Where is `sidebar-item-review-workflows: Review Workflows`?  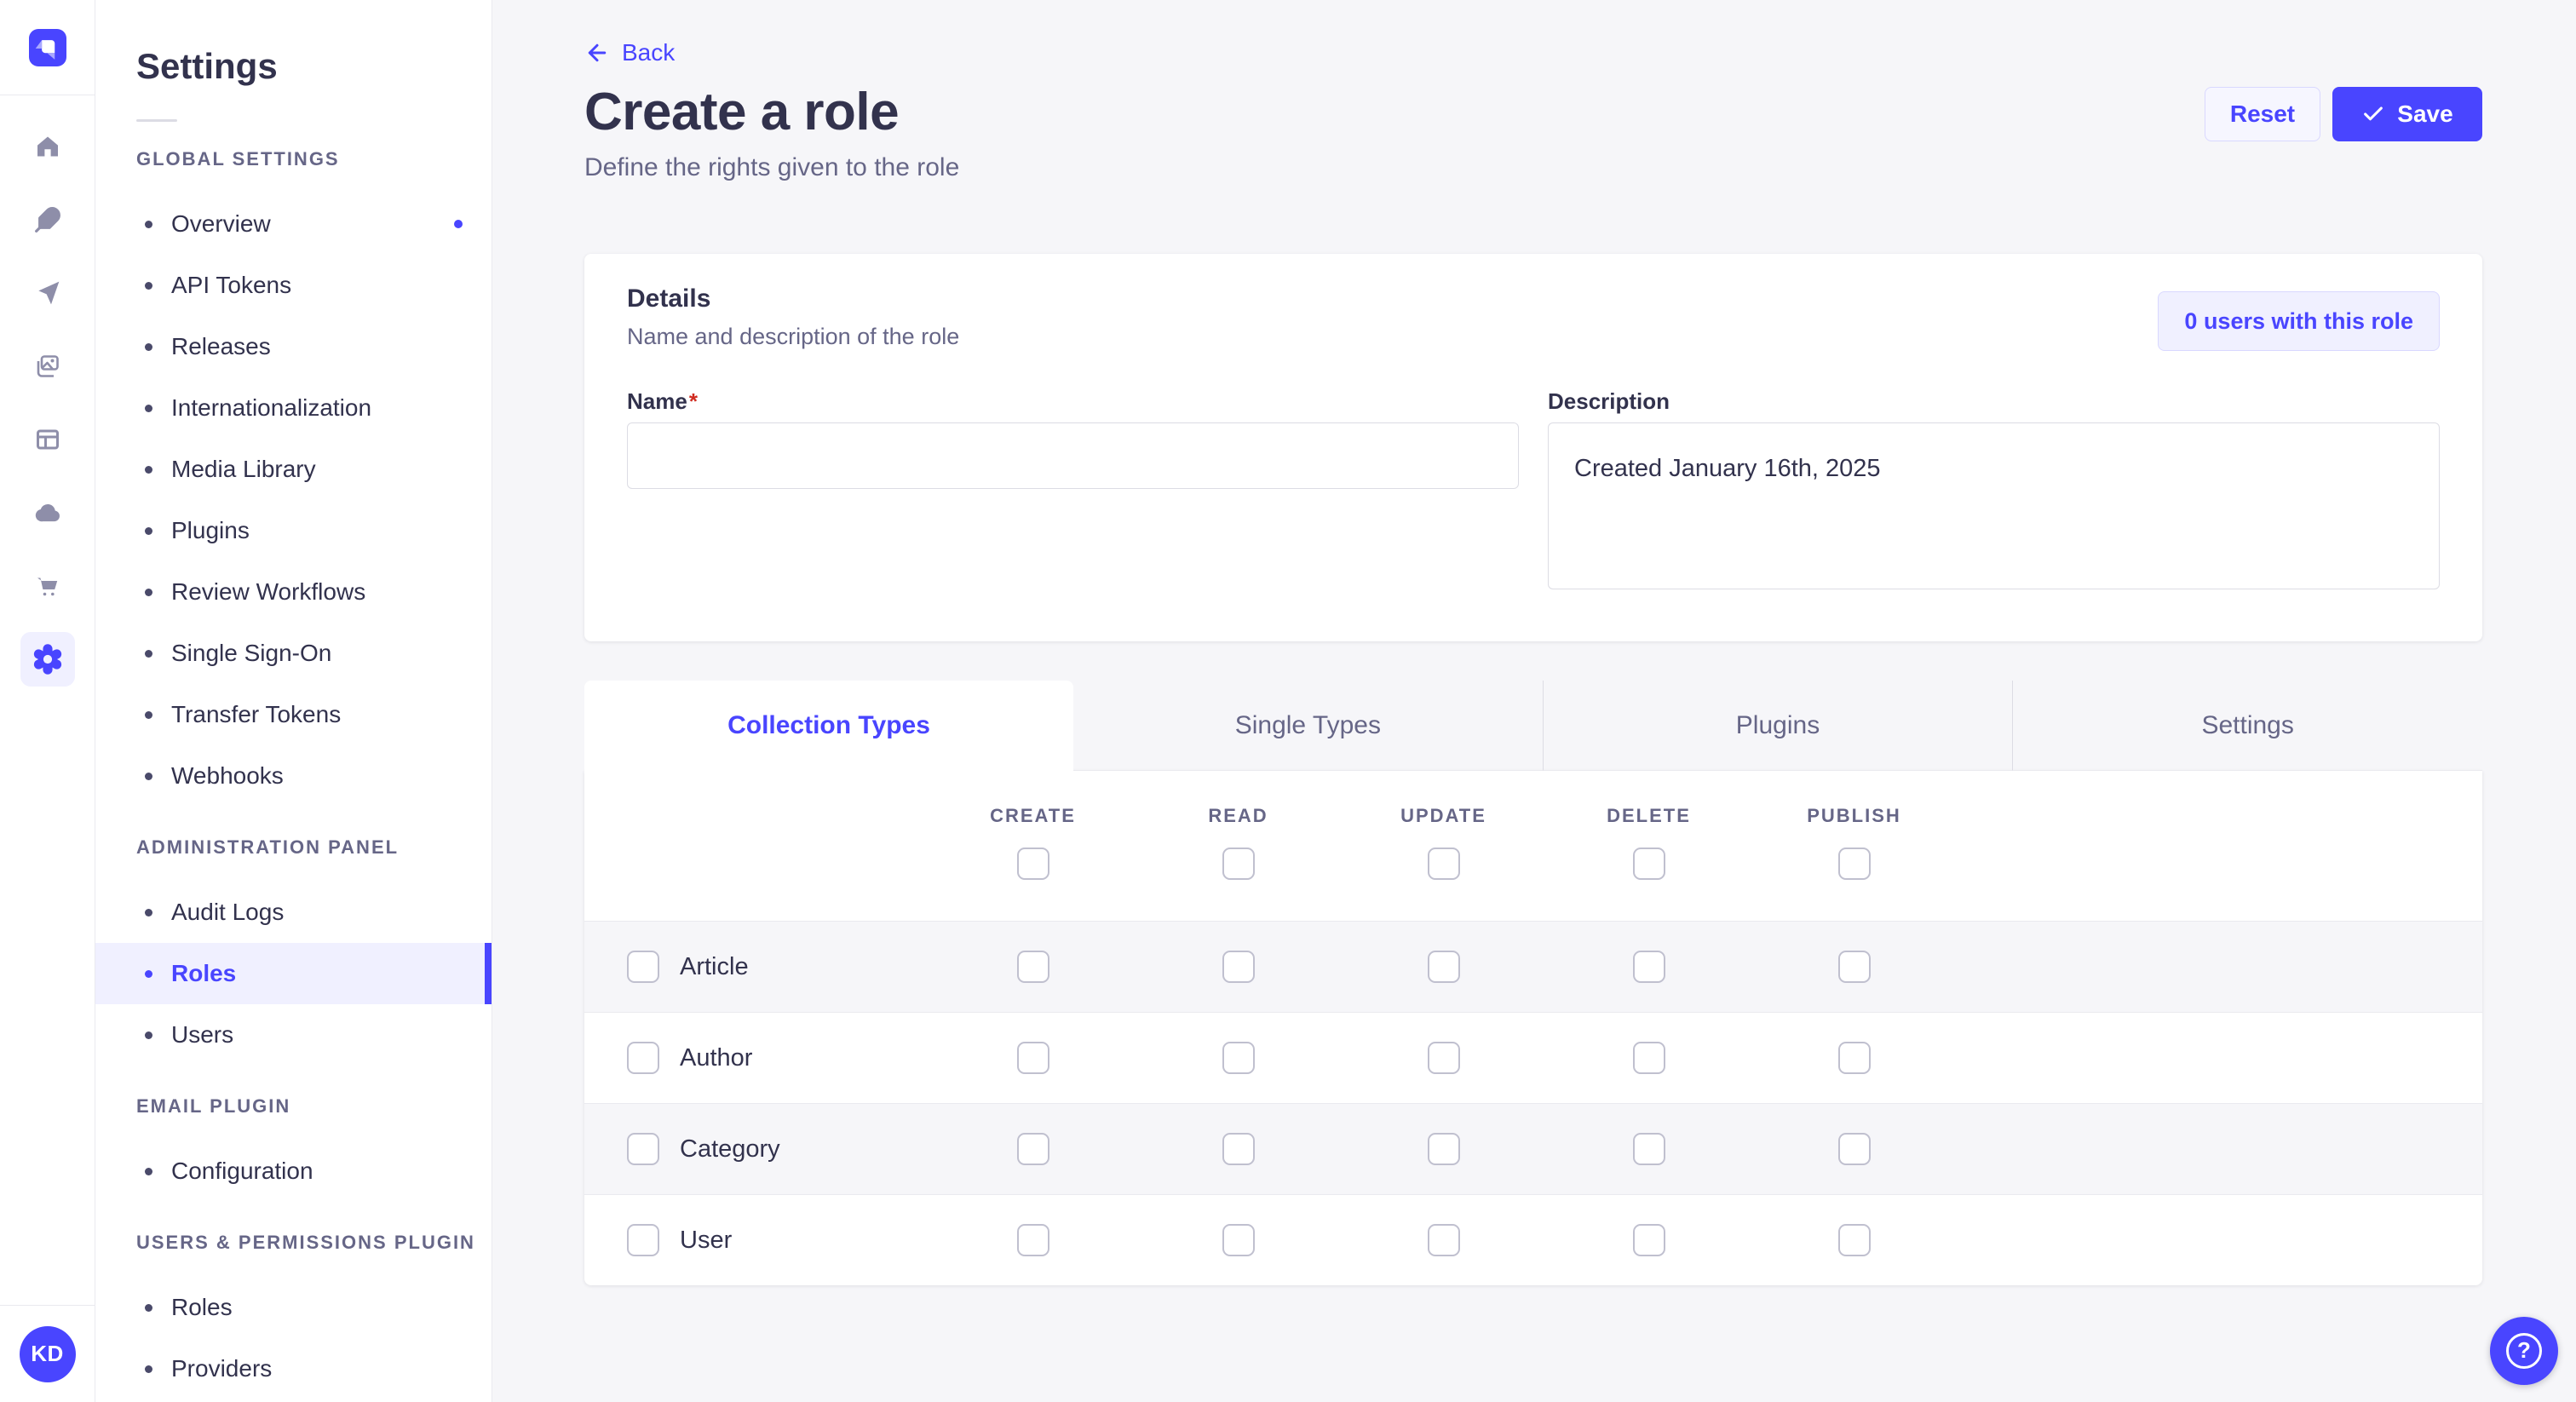
sidebar-item-review-workflows: Review Workflows is located at coordinates (294, 592).